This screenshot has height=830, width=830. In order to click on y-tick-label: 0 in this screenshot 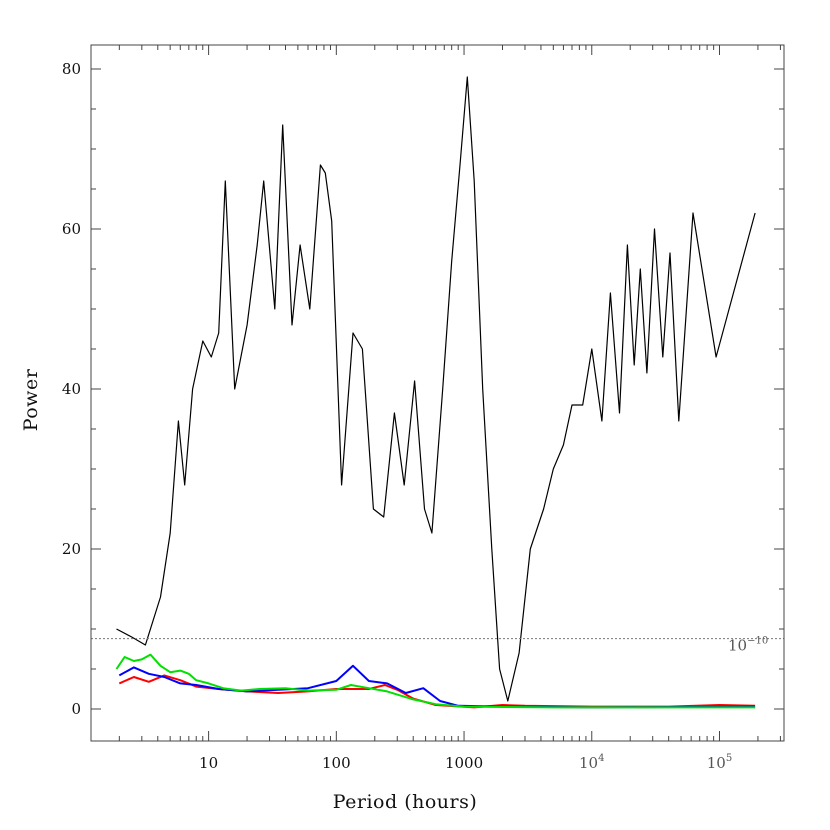, I will do `click(76, 709)`.